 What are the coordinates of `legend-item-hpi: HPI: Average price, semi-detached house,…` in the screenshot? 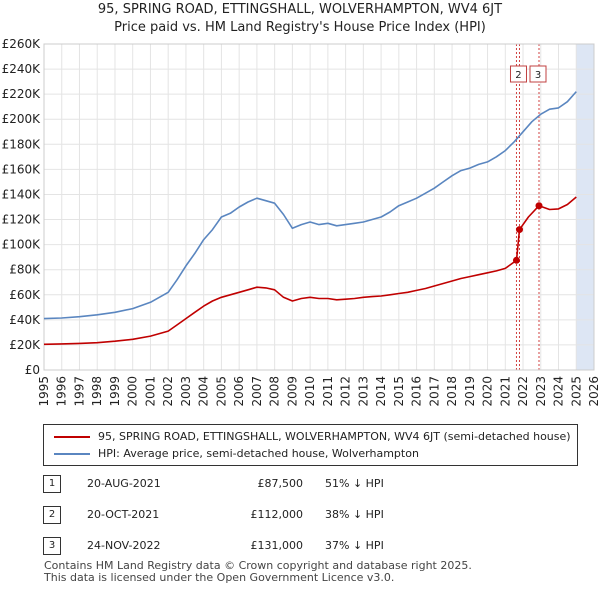 It's located at (236, 454).